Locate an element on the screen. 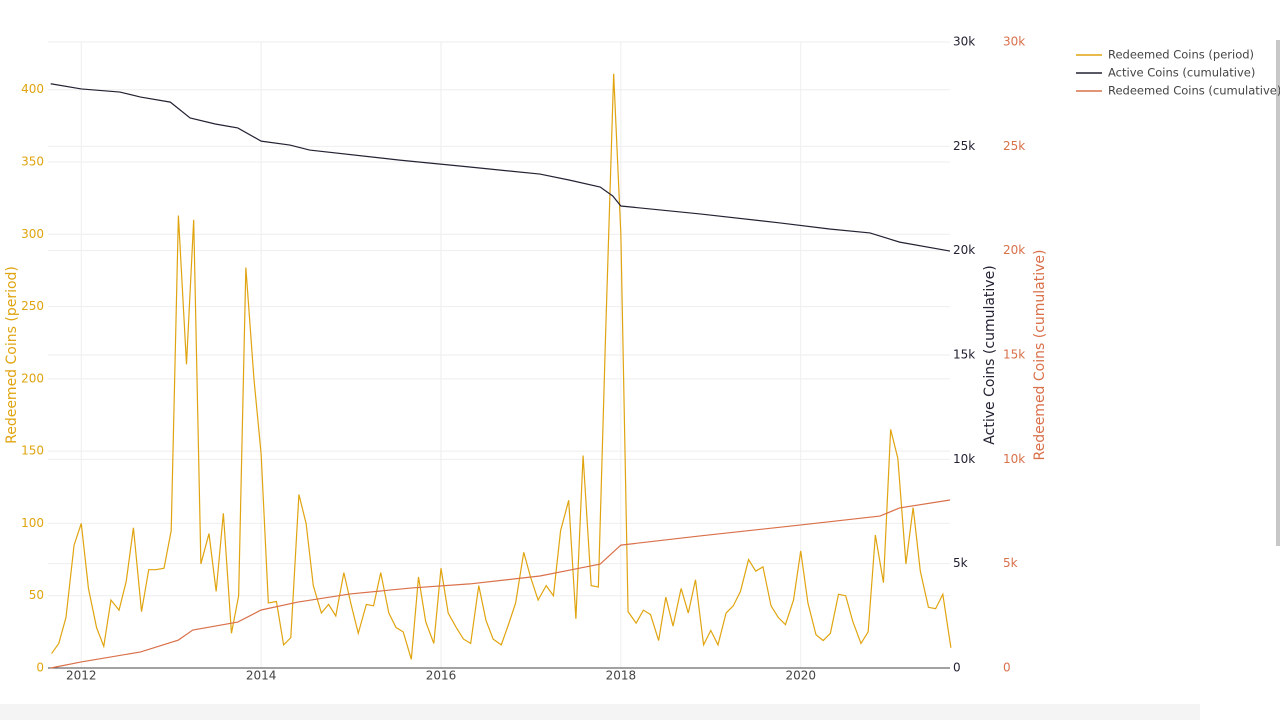 This screenshot has height=720, width=1280. y3-tick-label: 15k is located at coordinates (1014, 355).